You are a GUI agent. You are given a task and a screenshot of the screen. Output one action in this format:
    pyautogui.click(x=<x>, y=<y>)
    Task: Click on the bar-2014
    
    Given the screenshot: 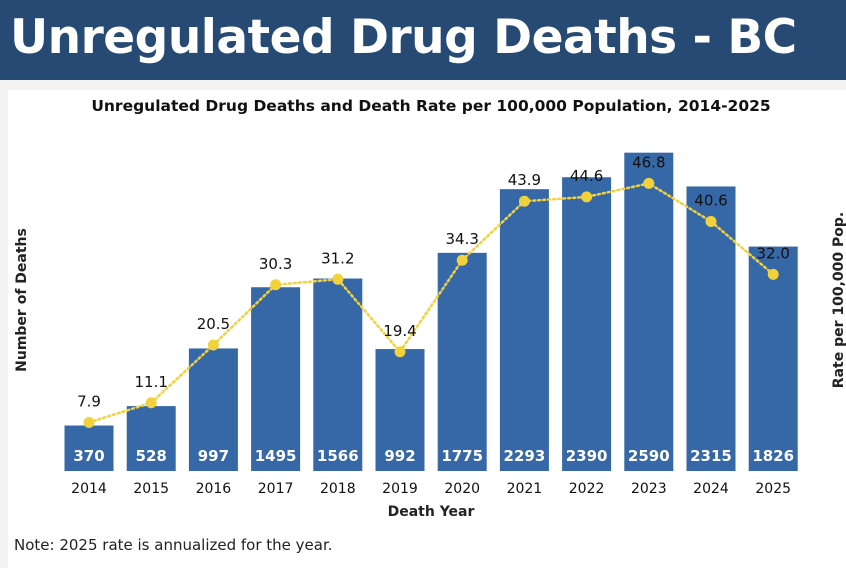 What is the action you would take?
    pyautogui.click(x=89, y=448)
    